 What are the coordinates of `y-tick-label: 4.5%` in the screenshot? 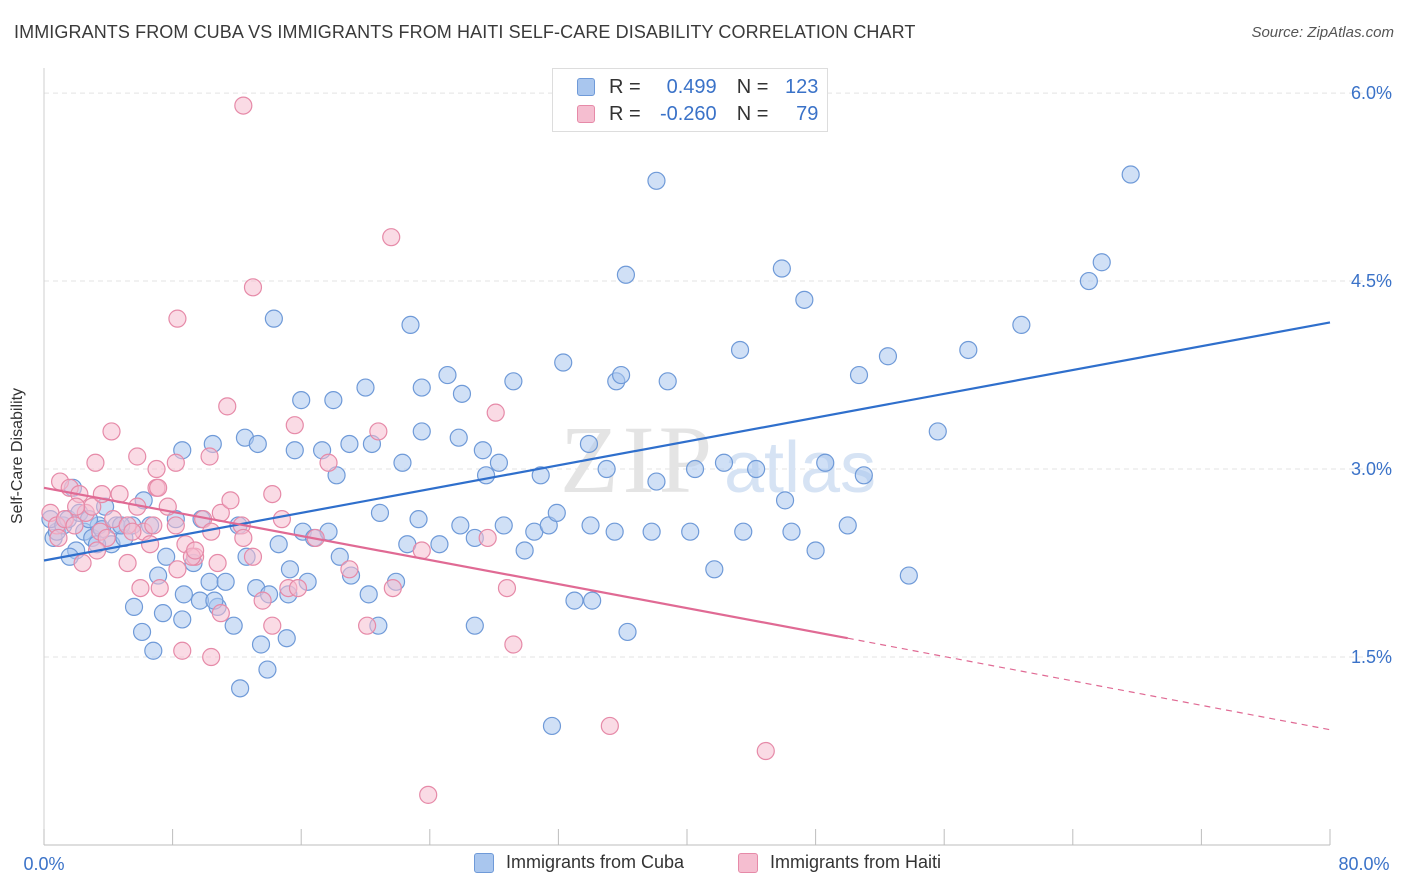 It's located at (1371, 281).